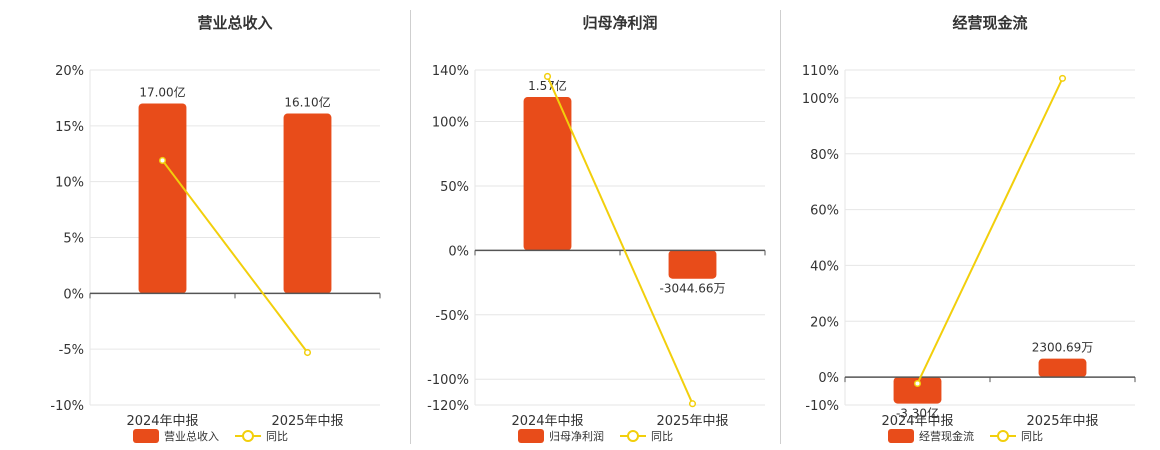 The image size is (1160, 450). What do you see at coordinates (73, 239) in the screenshot?
I see `y-tick-label: 5%` at bounding box center [73, 239].